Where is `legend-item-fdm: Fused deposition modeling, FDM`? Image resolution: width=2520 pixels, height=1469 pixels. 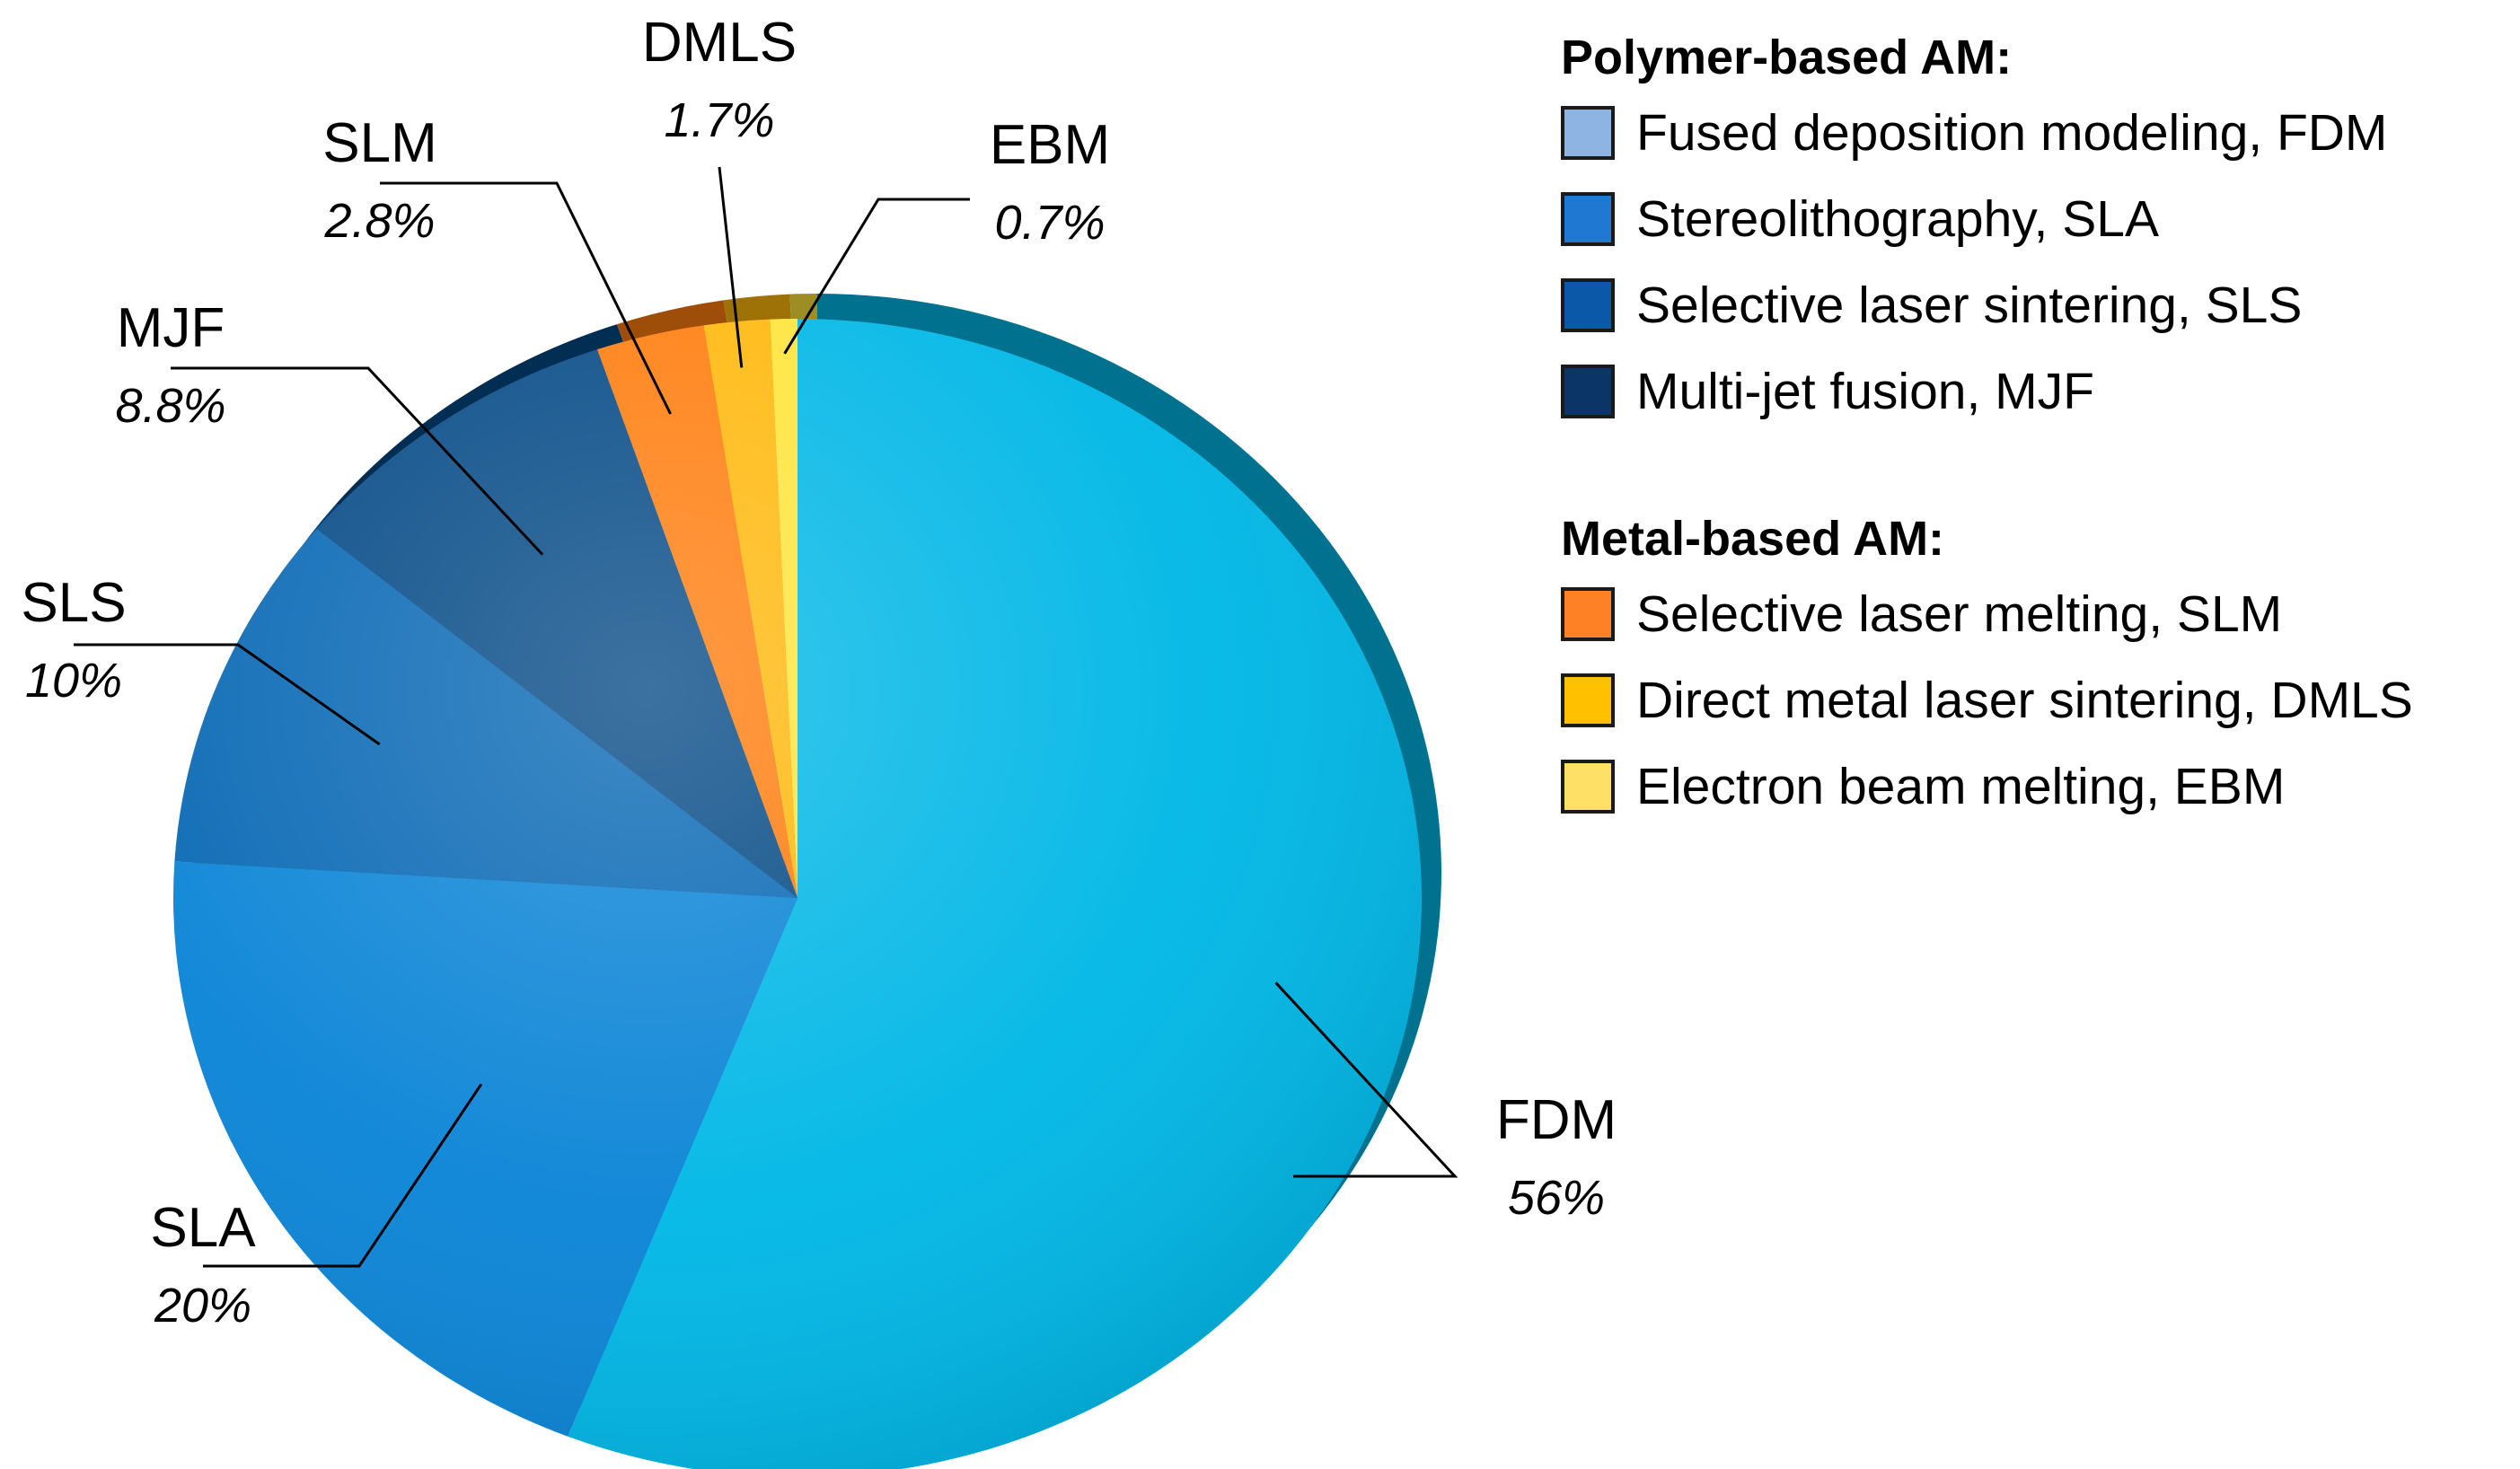 legend-item-fdm: Fused deposition modeling, FDM is located at coordinates (2037, 133).